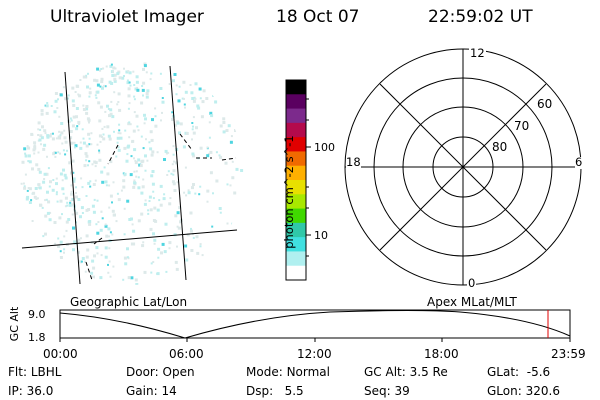 The width and height of the screenshot is (600, 400). I want to click on orbit-plot-frame, so click(315, 324).